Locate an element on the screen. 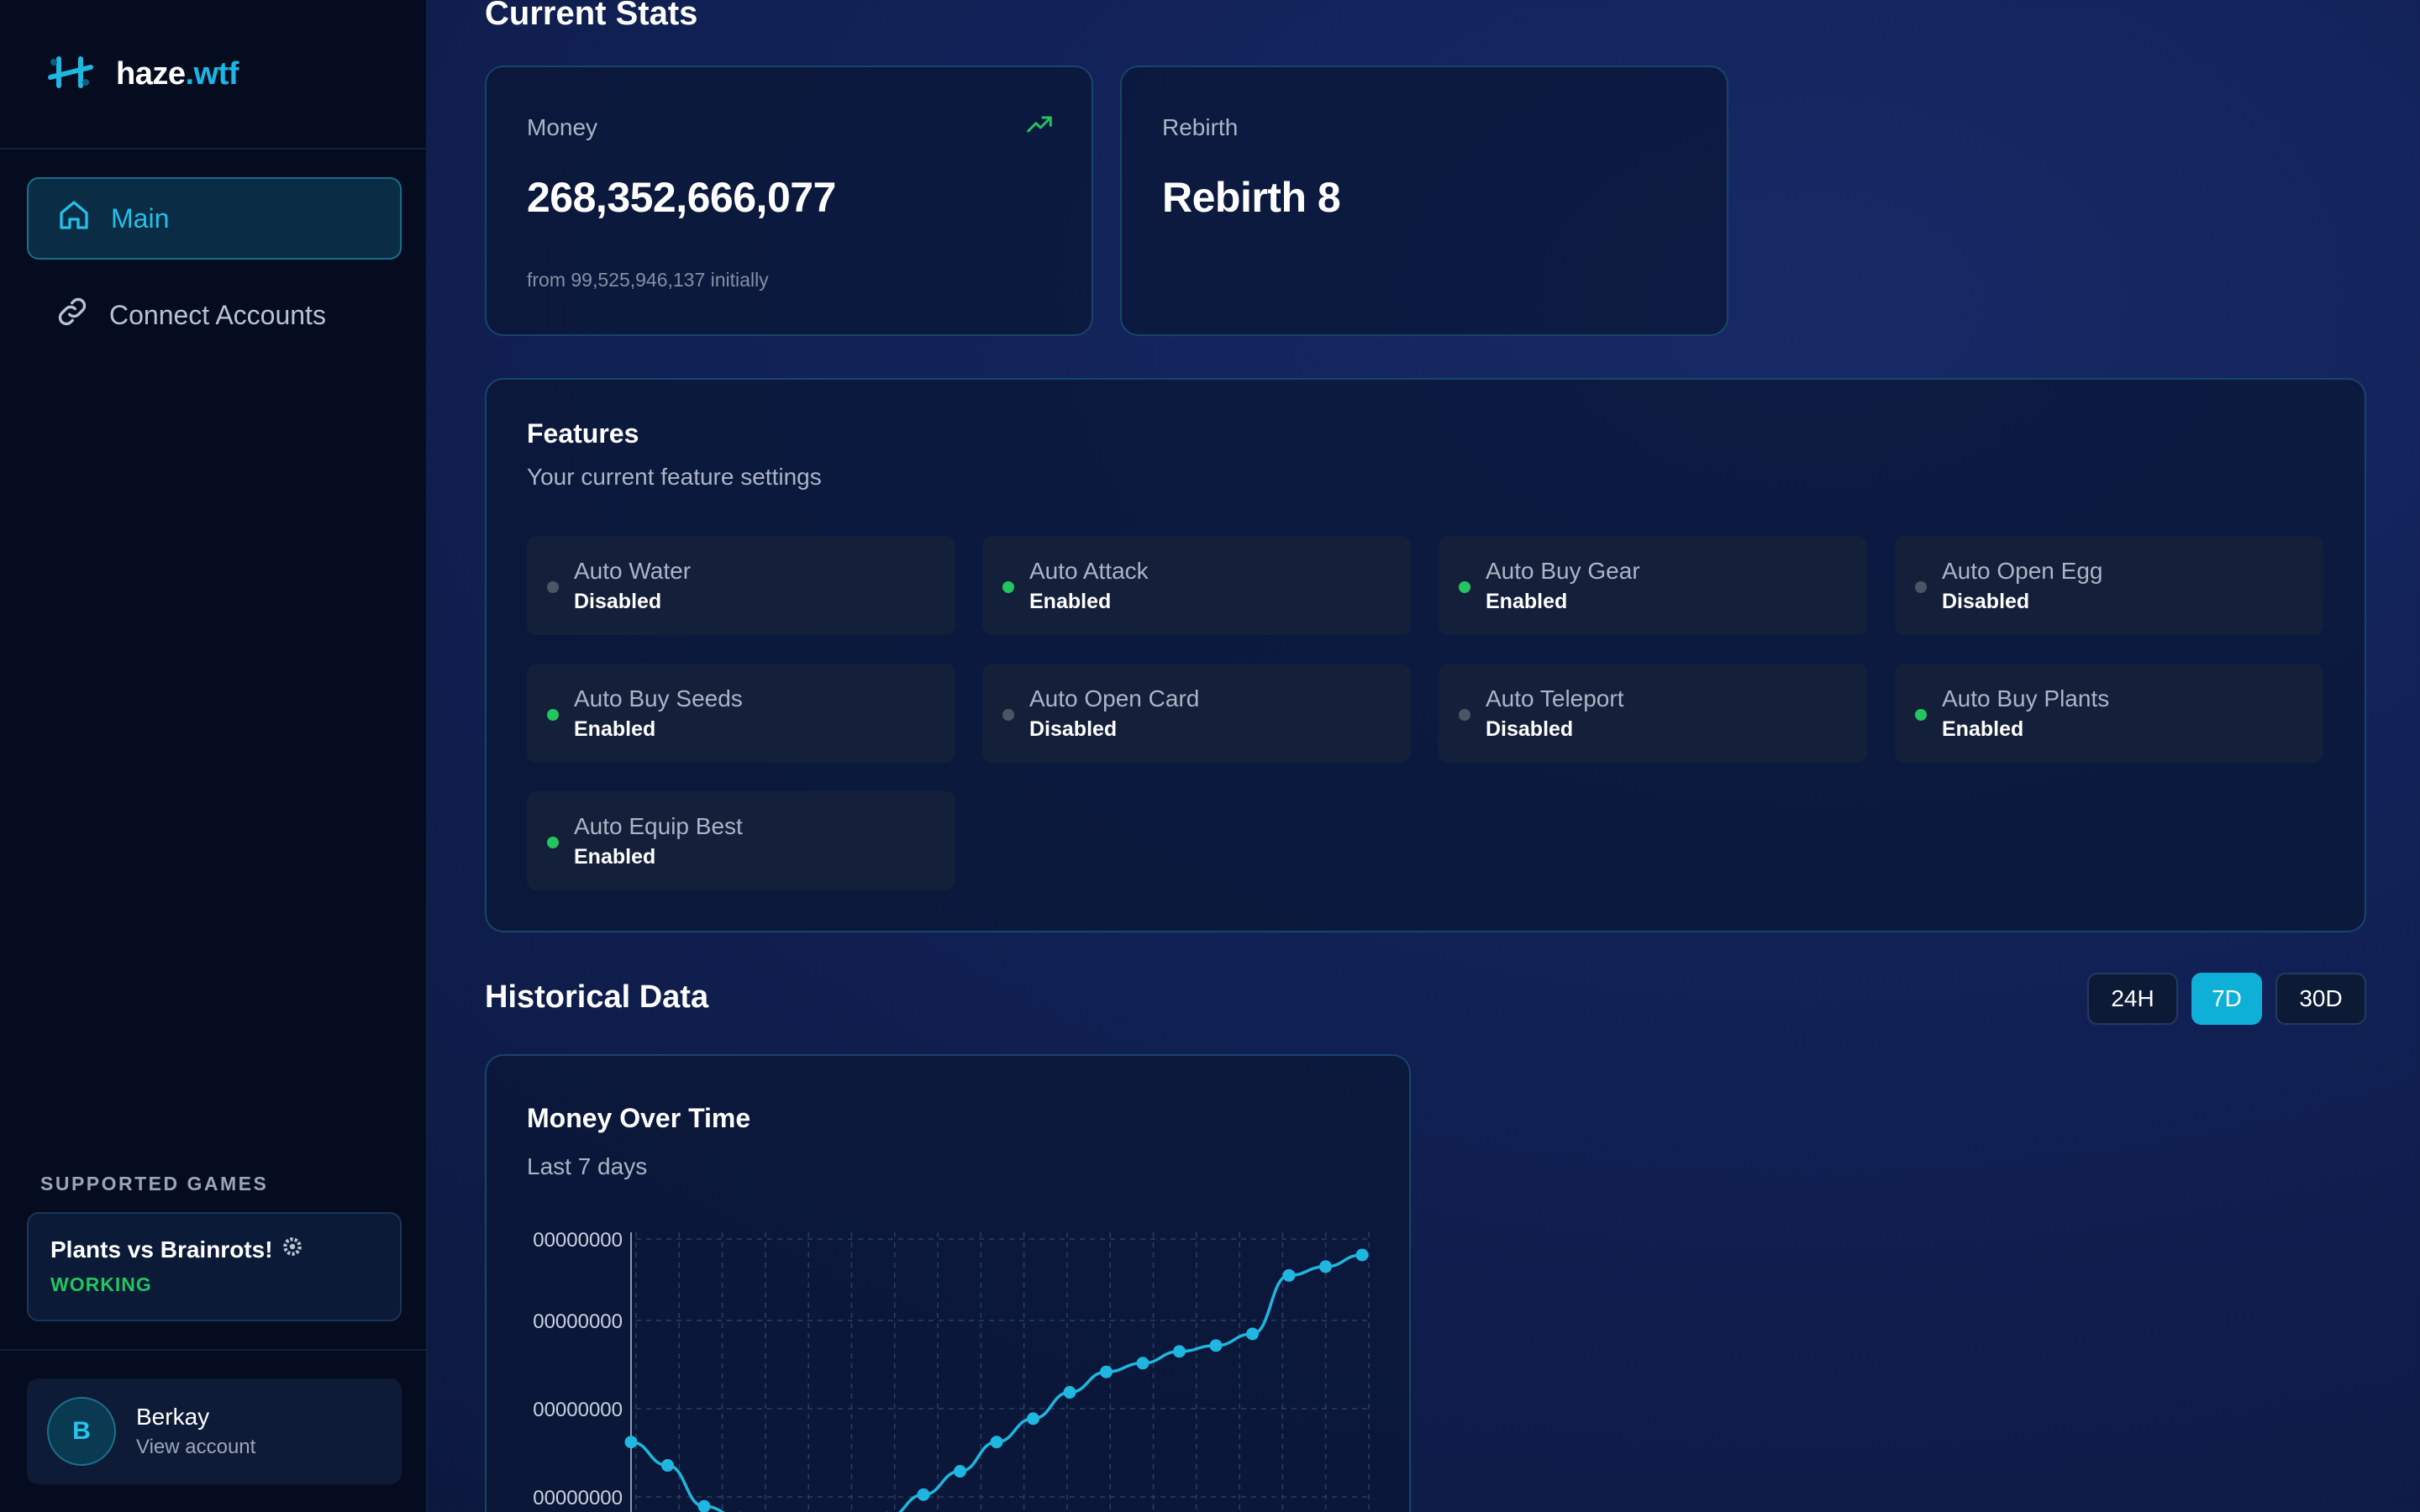 The height and width of the screenshot is (1512, 2420). home-icon is located at coordinates (74, 218).